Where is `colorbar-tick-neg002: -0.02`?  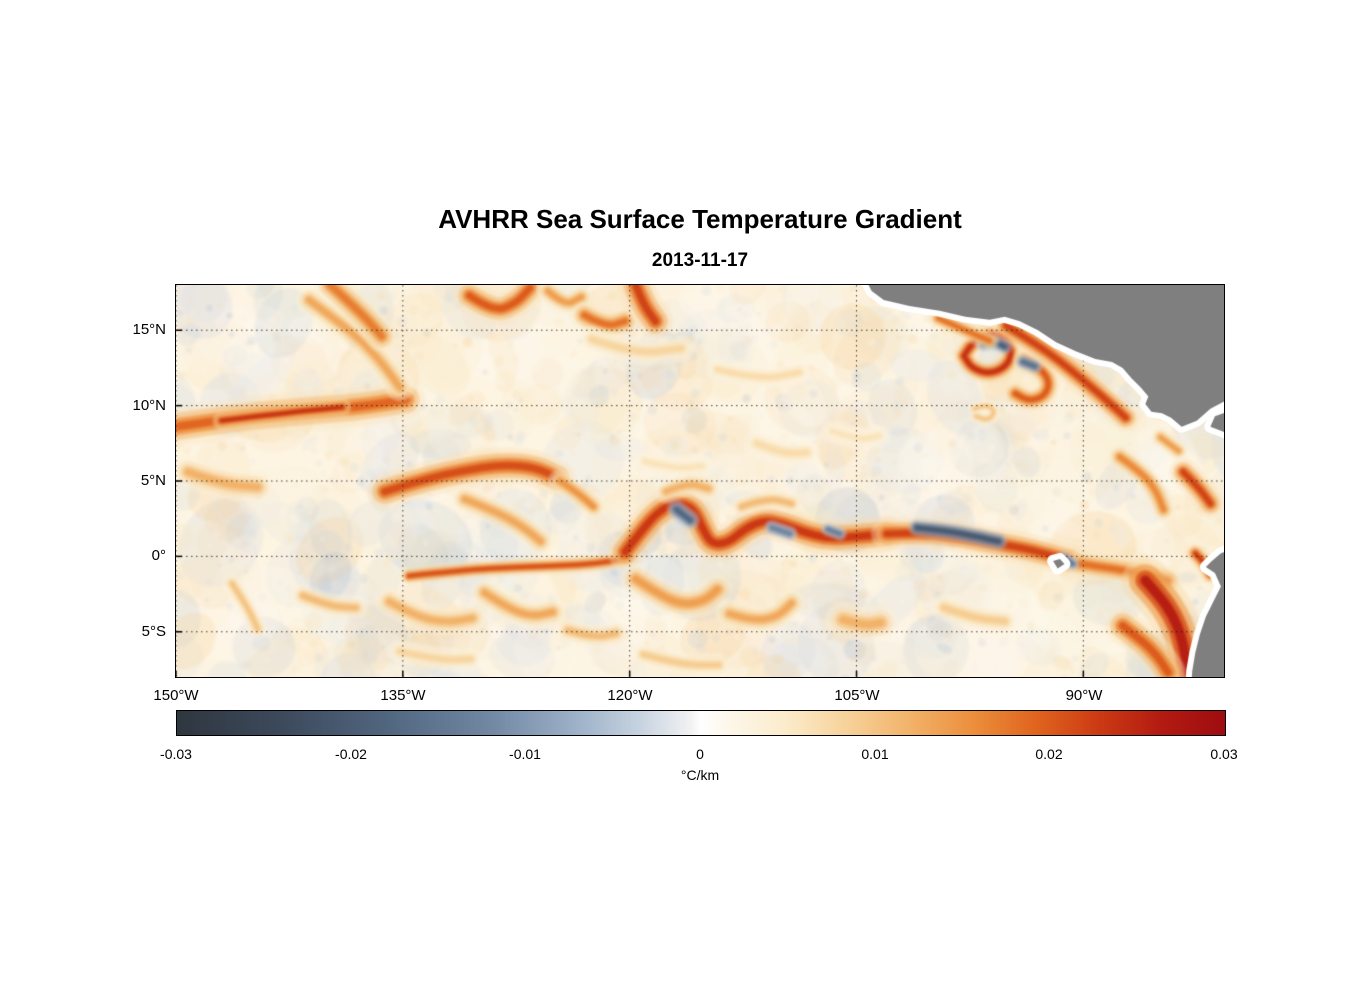 colorbar-tick-neg002: -0.02 is located at coordinates (351, 754).